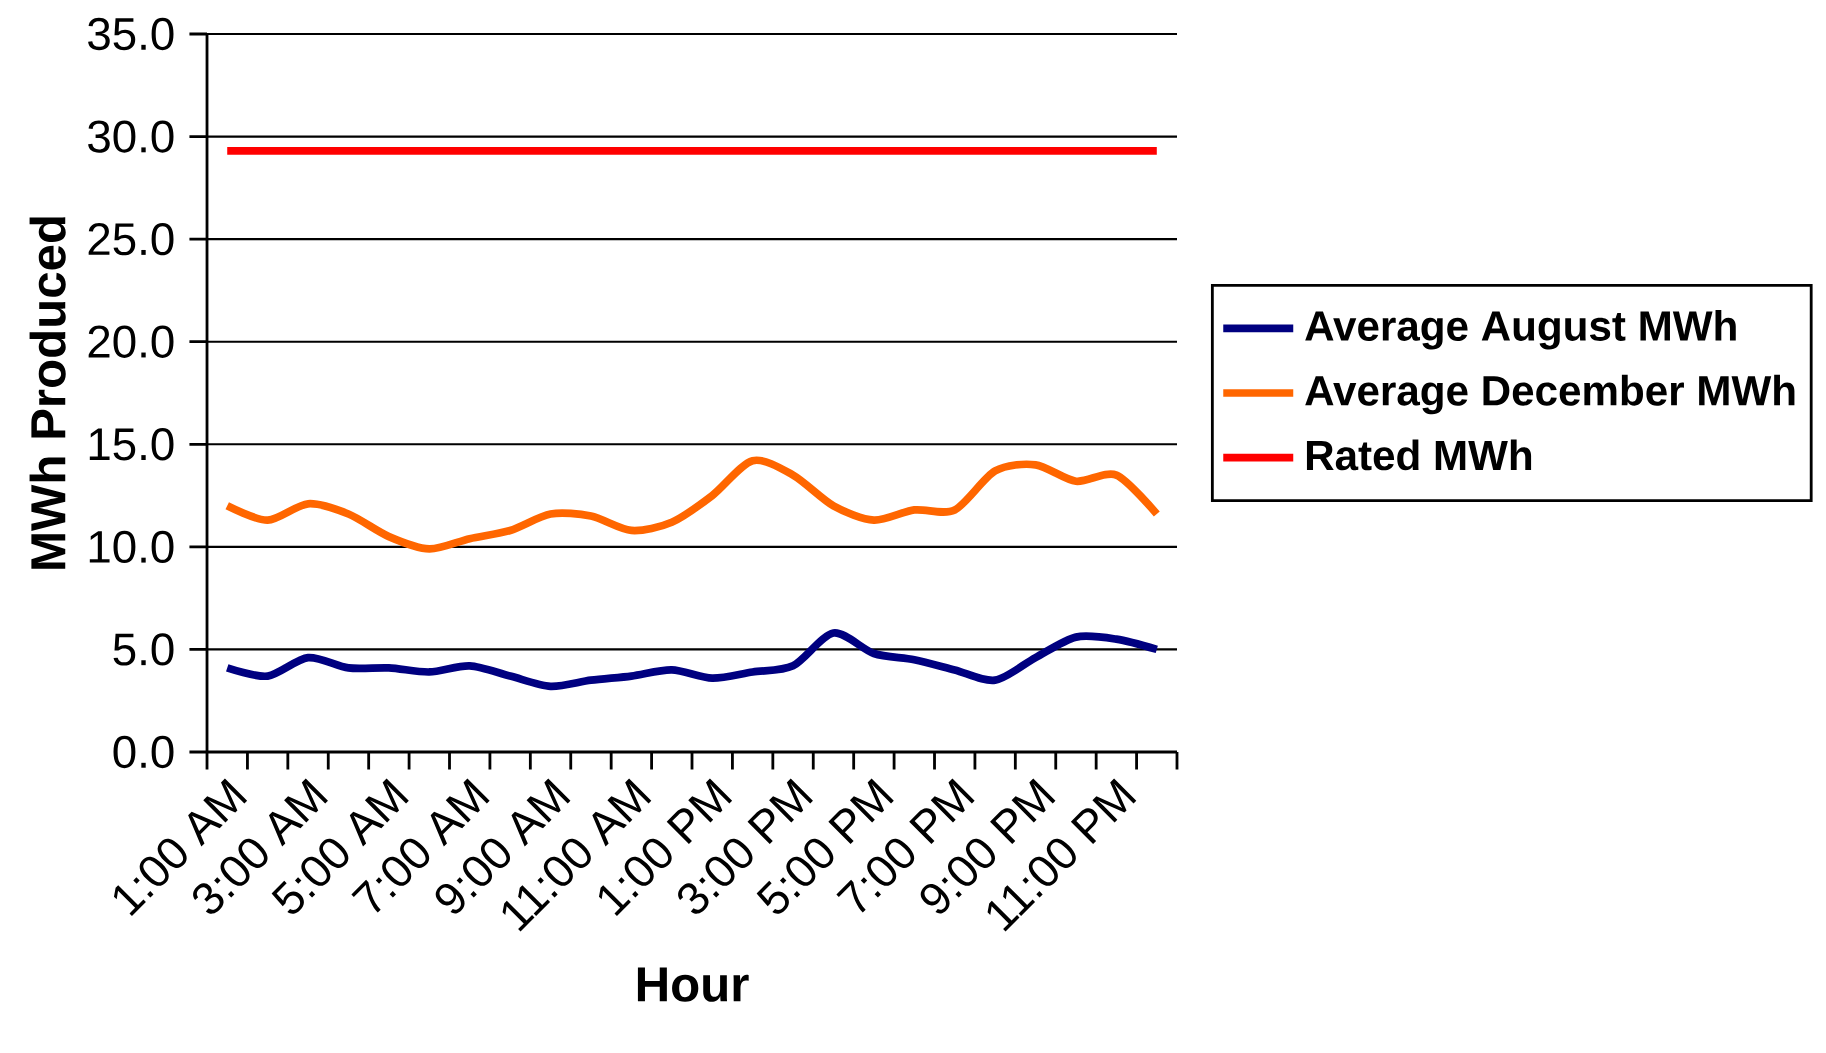  What do you see at coordinates (1520, 329) in the screenshot?
I see `legend-label: Average August MWh` at bounding box center [1520, 329].